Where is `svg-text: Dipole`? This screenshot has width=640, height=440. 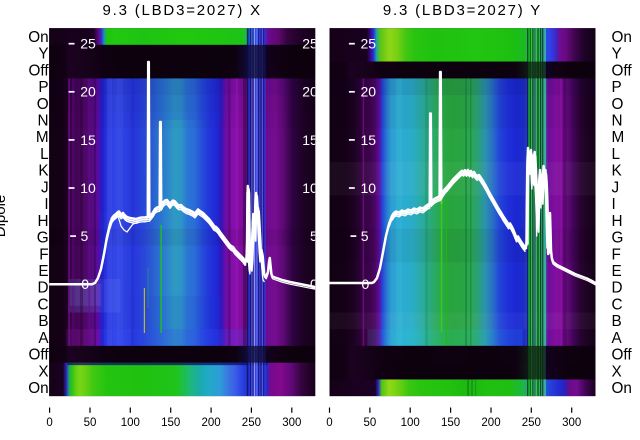 svg-text: Dipole is located at coordinates (4, 216).